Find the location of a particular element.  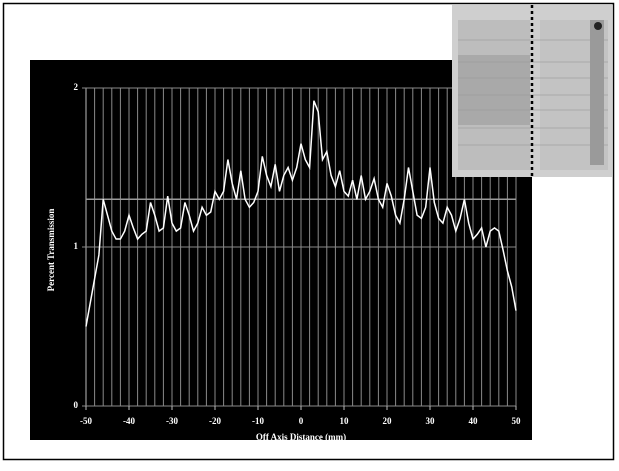

y-axis-label: Percent Transmission is located at coordinates (51, 250).